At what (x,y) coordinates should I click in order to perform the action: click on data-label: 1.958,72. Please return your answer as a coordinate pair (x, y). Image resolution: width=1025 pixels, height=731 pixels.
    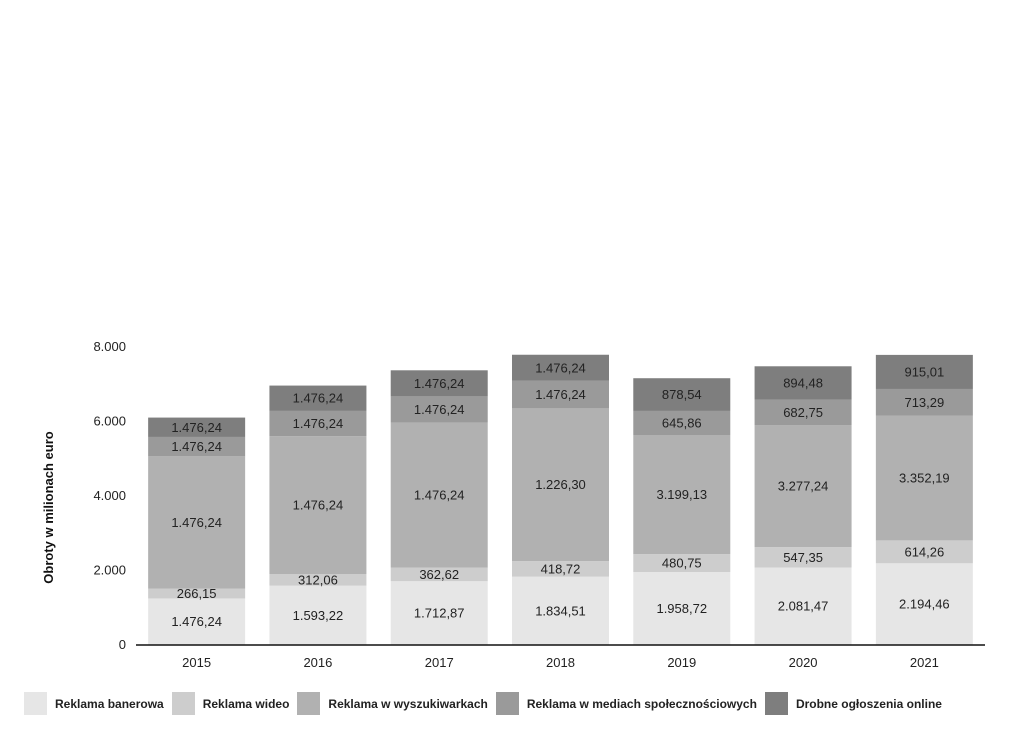
    Looking at the image, I should click on (681, 608).